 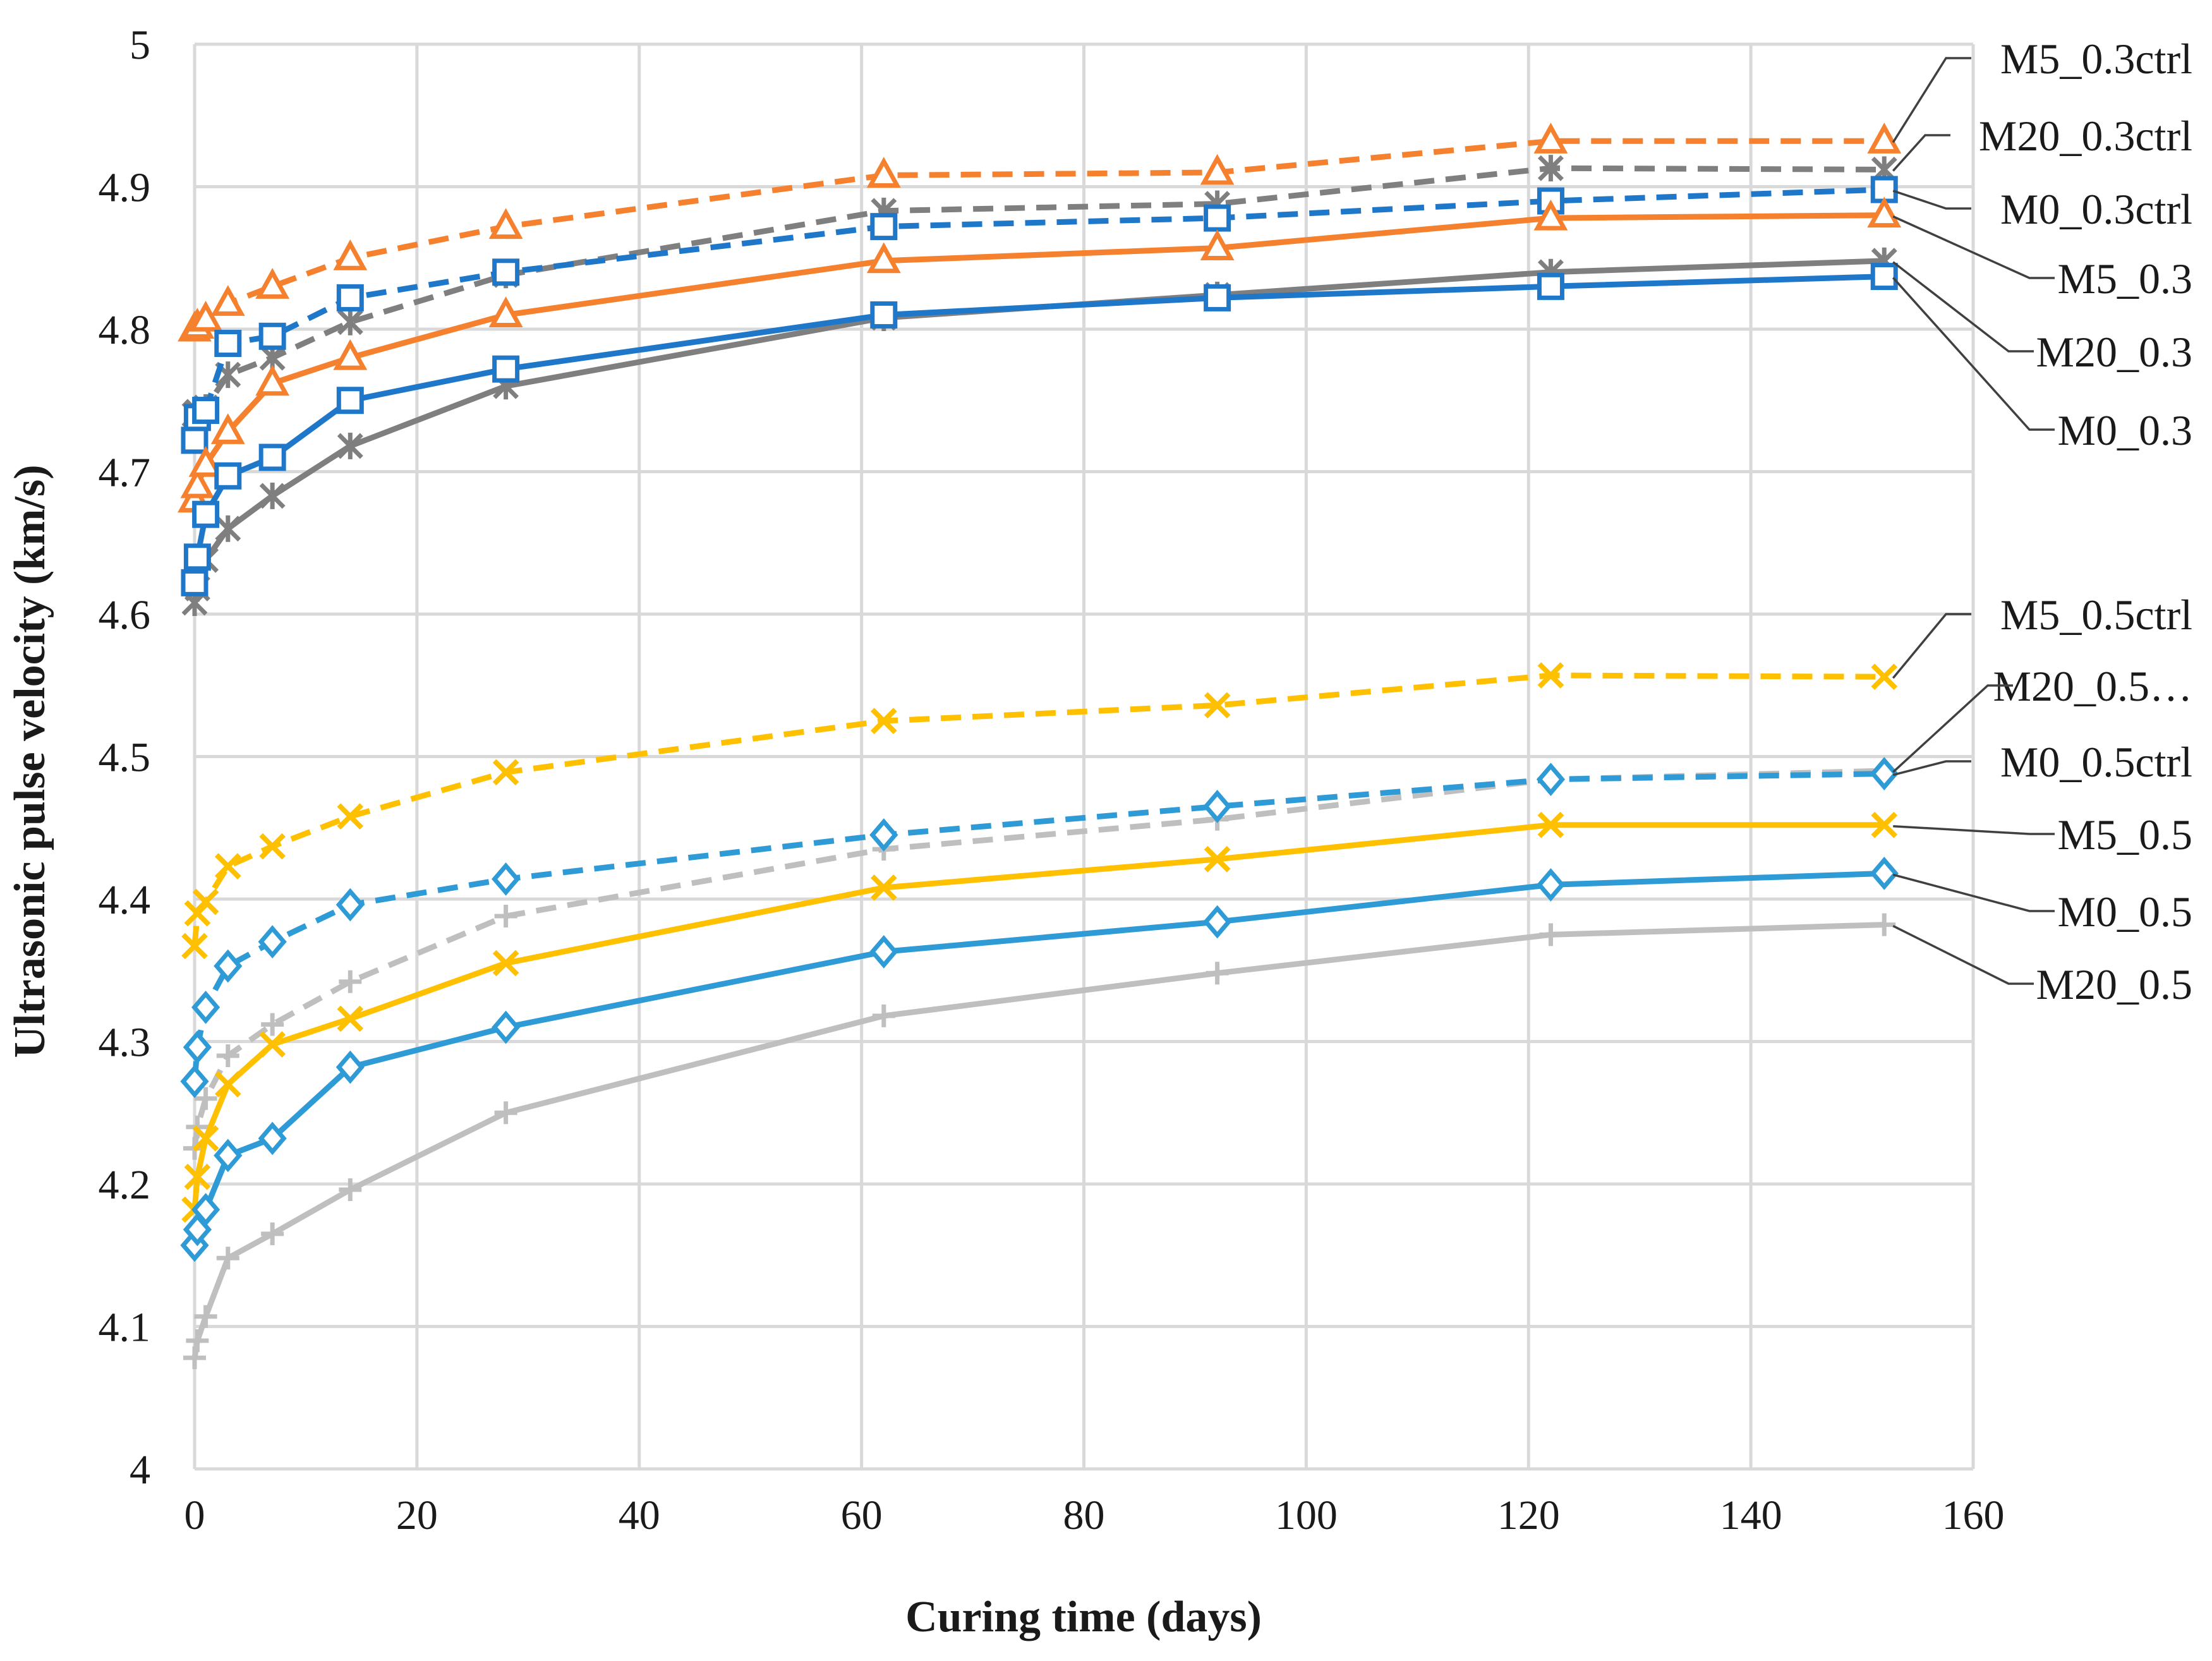 I want to click on series-callout-label: M20_0.5, so click(x=2114, y=984).